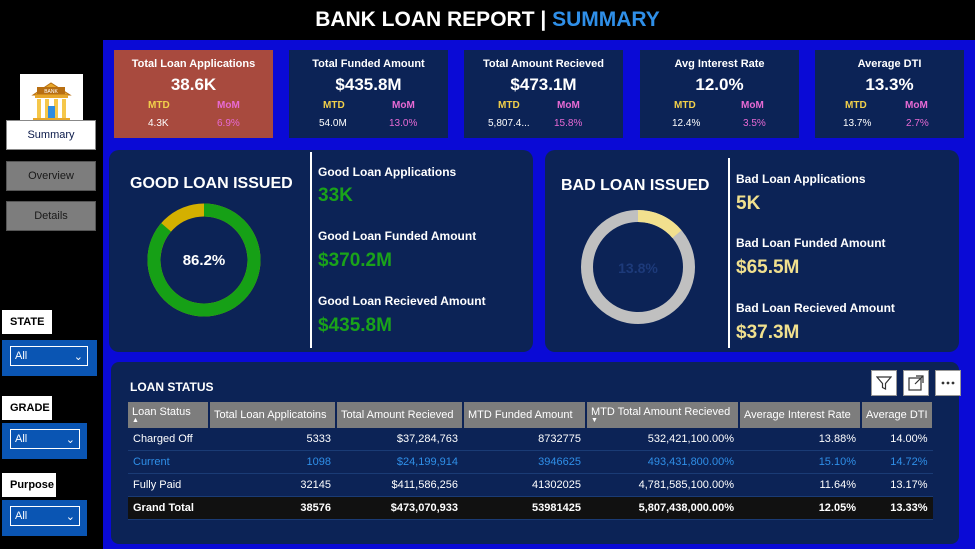 This screenshot has width=975, height=549. I want to click on grade-select: All ⌄, so click(45, 439).